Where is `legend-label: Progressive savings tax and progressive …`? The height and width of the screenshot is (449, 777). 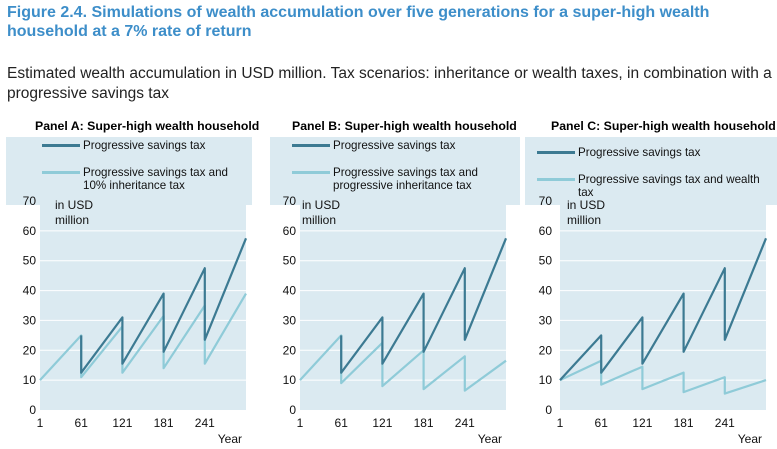
legend-label: Progressive savings tax and progressive … is located at coordinates (405, 179).